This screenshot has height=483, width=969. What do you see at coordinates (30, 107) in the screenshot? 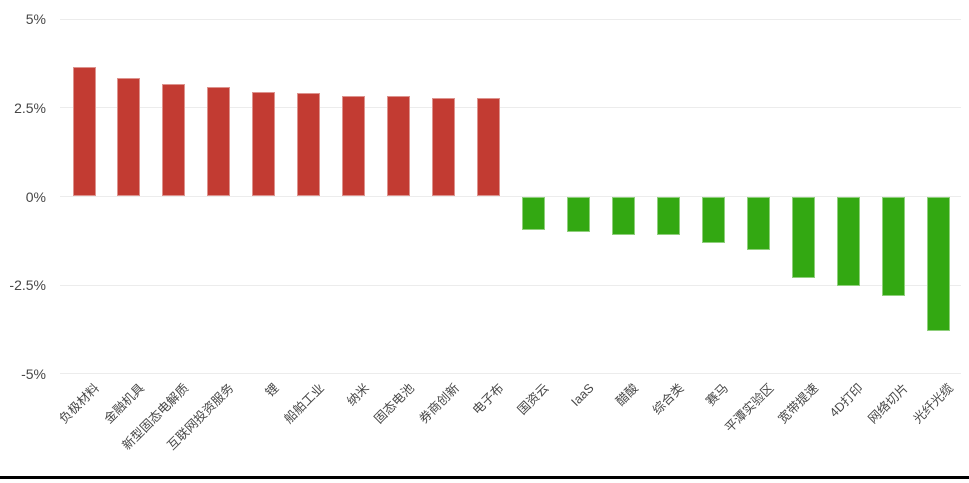
I see `y-axis-tick-label: 2.5%` at bounding box center [30, 107].